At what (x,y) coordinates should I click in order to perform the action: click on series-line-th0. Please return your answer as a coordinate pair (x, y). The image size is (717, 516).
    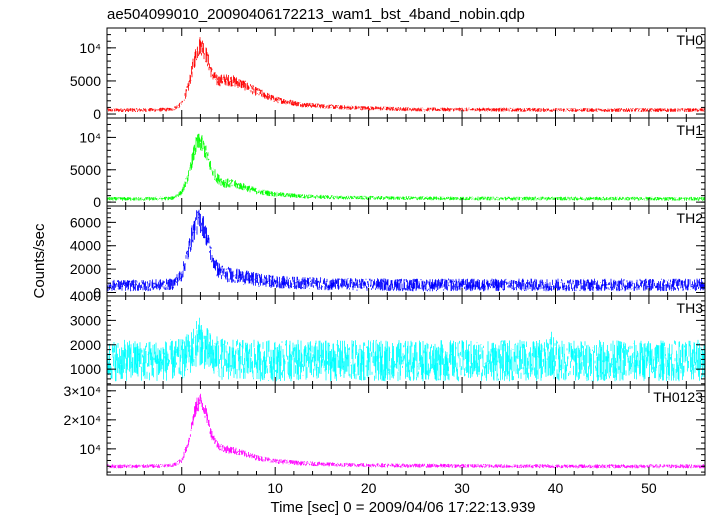
    Looking at the image, I should click on (406, 74).